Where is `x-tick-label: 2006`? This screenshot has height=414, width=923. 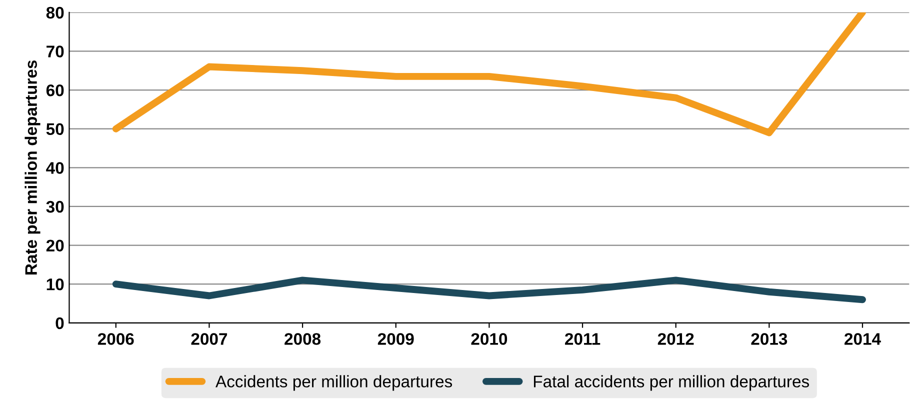 x-tick-label: 2006 is located at coordinates (116, 339).